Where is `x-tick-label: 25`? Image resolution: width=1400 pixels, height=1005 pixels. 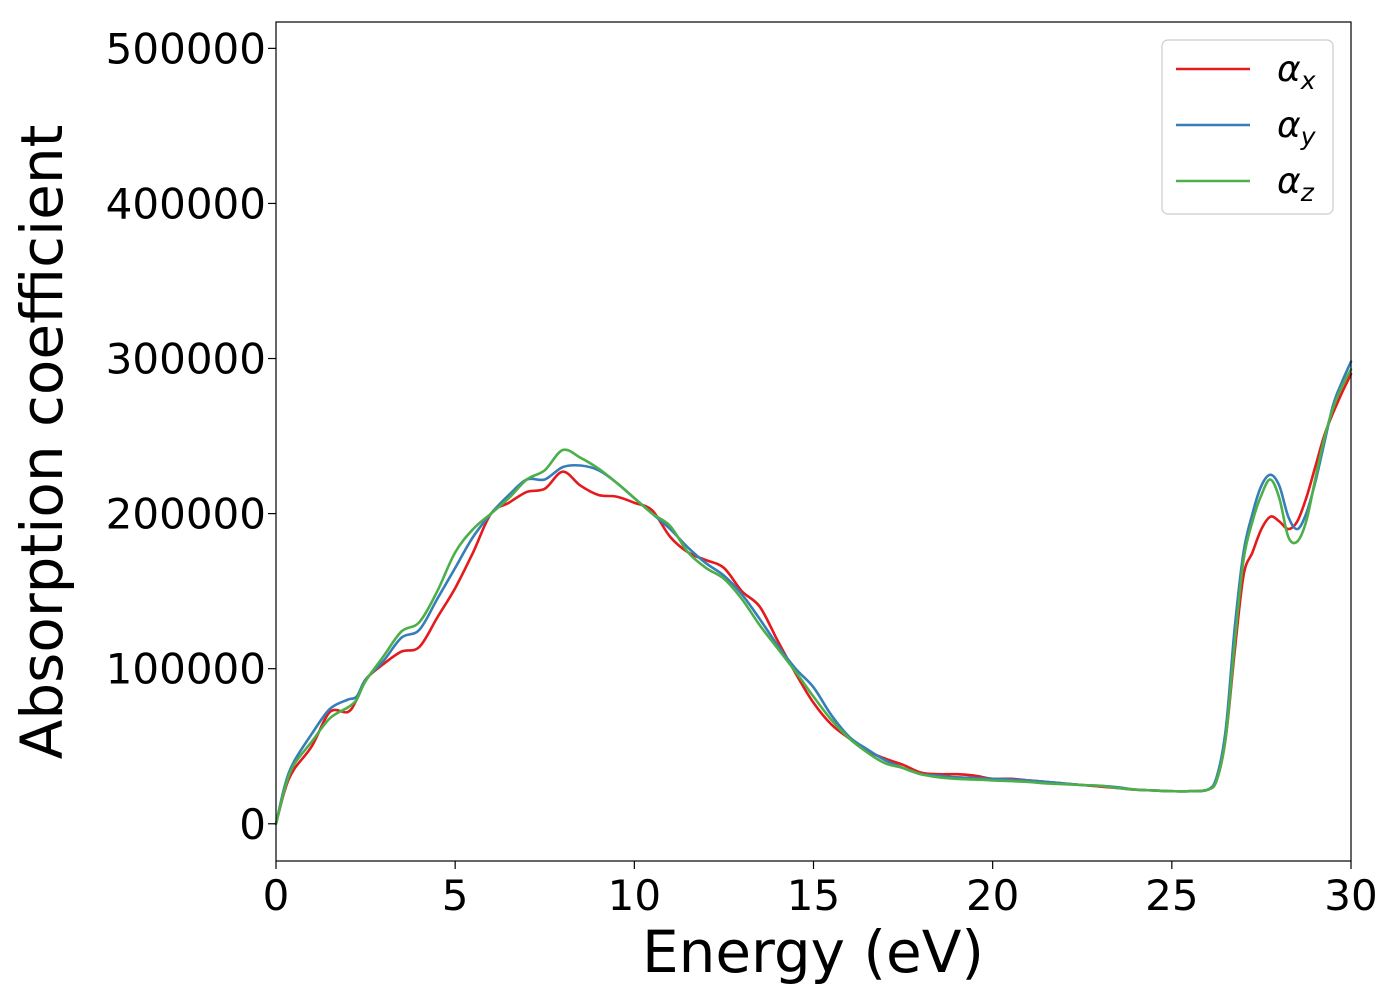
x-tick-label: 25 is located at coordinates (1171, 895).